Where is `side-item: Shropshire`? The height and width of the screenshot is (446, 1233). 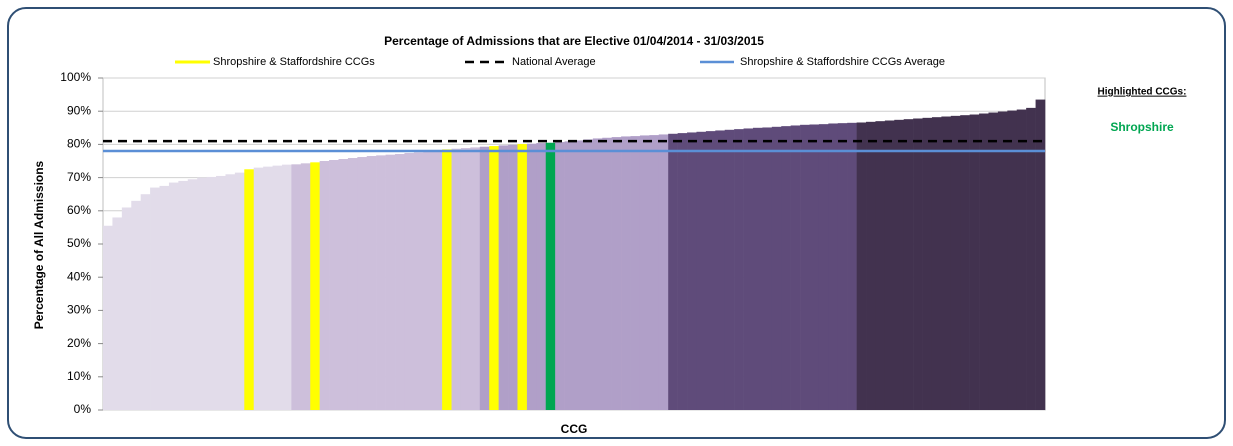 side-item: Shropshire is located at coordinates (1142, 127).